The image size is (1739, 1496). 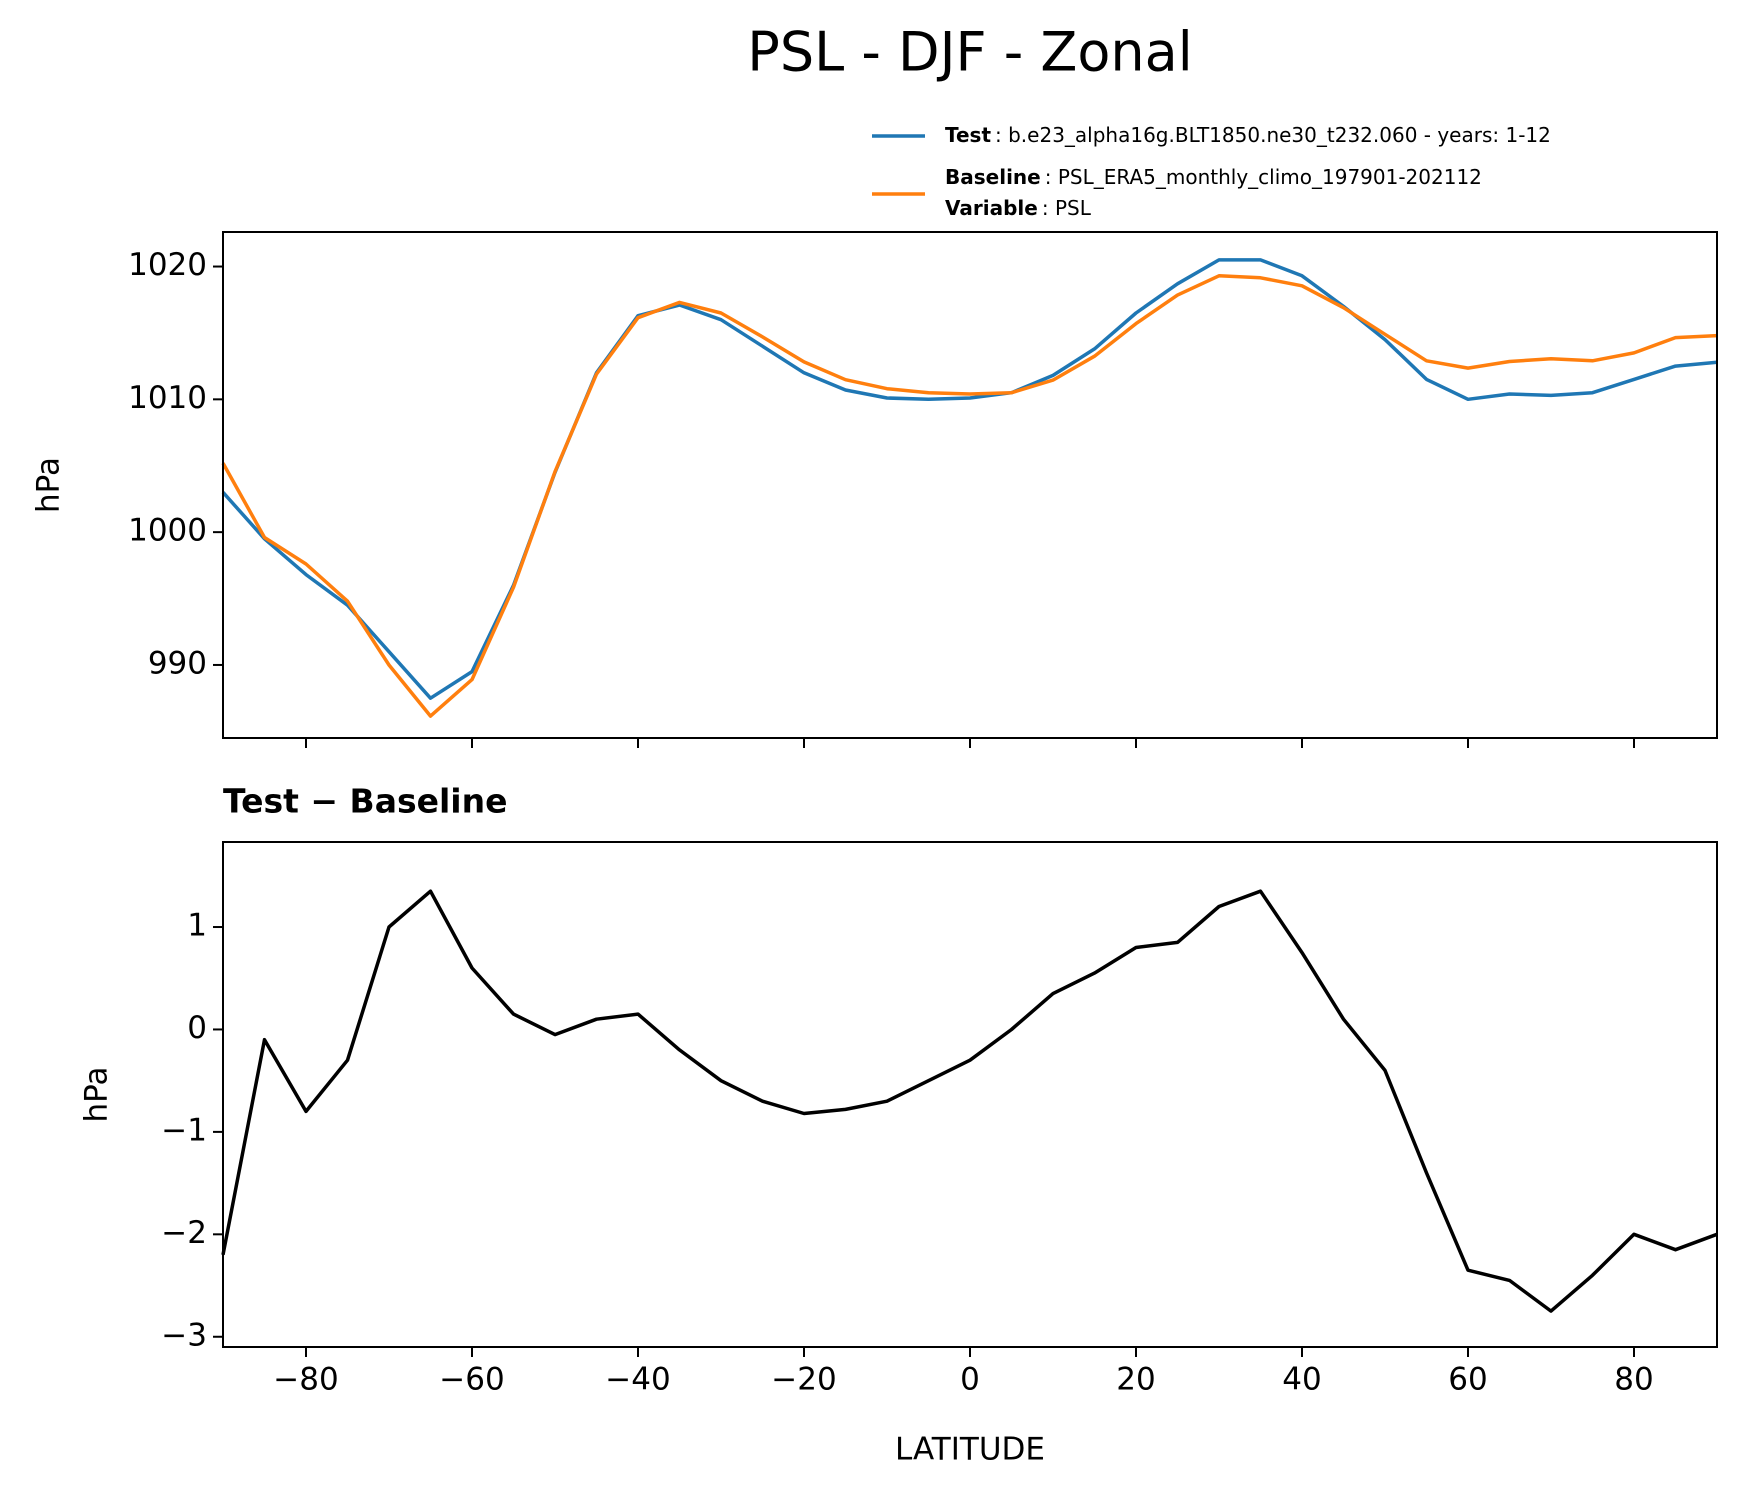 What do you see at coordinates (365, 801) in the screenshot?
I see `axes-title: Test − Baseline` at bounding box center [365, 801].